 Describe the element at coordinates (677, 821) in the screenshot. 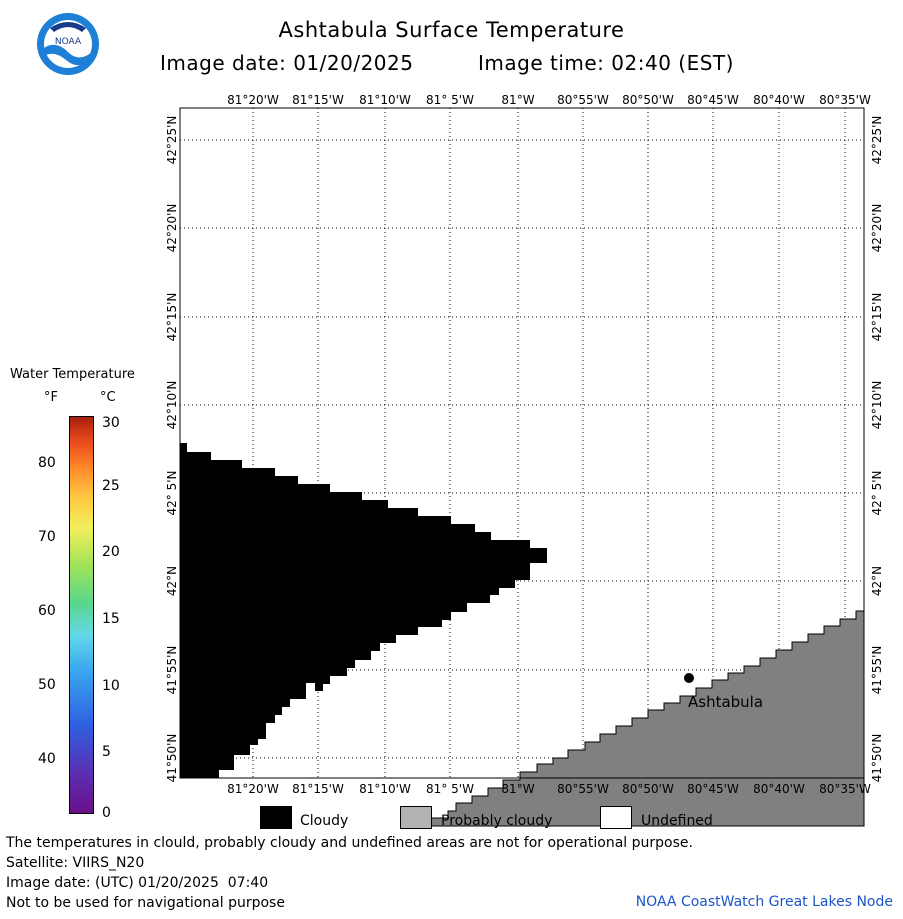

I see `undefined-label: Undefined` at that location.